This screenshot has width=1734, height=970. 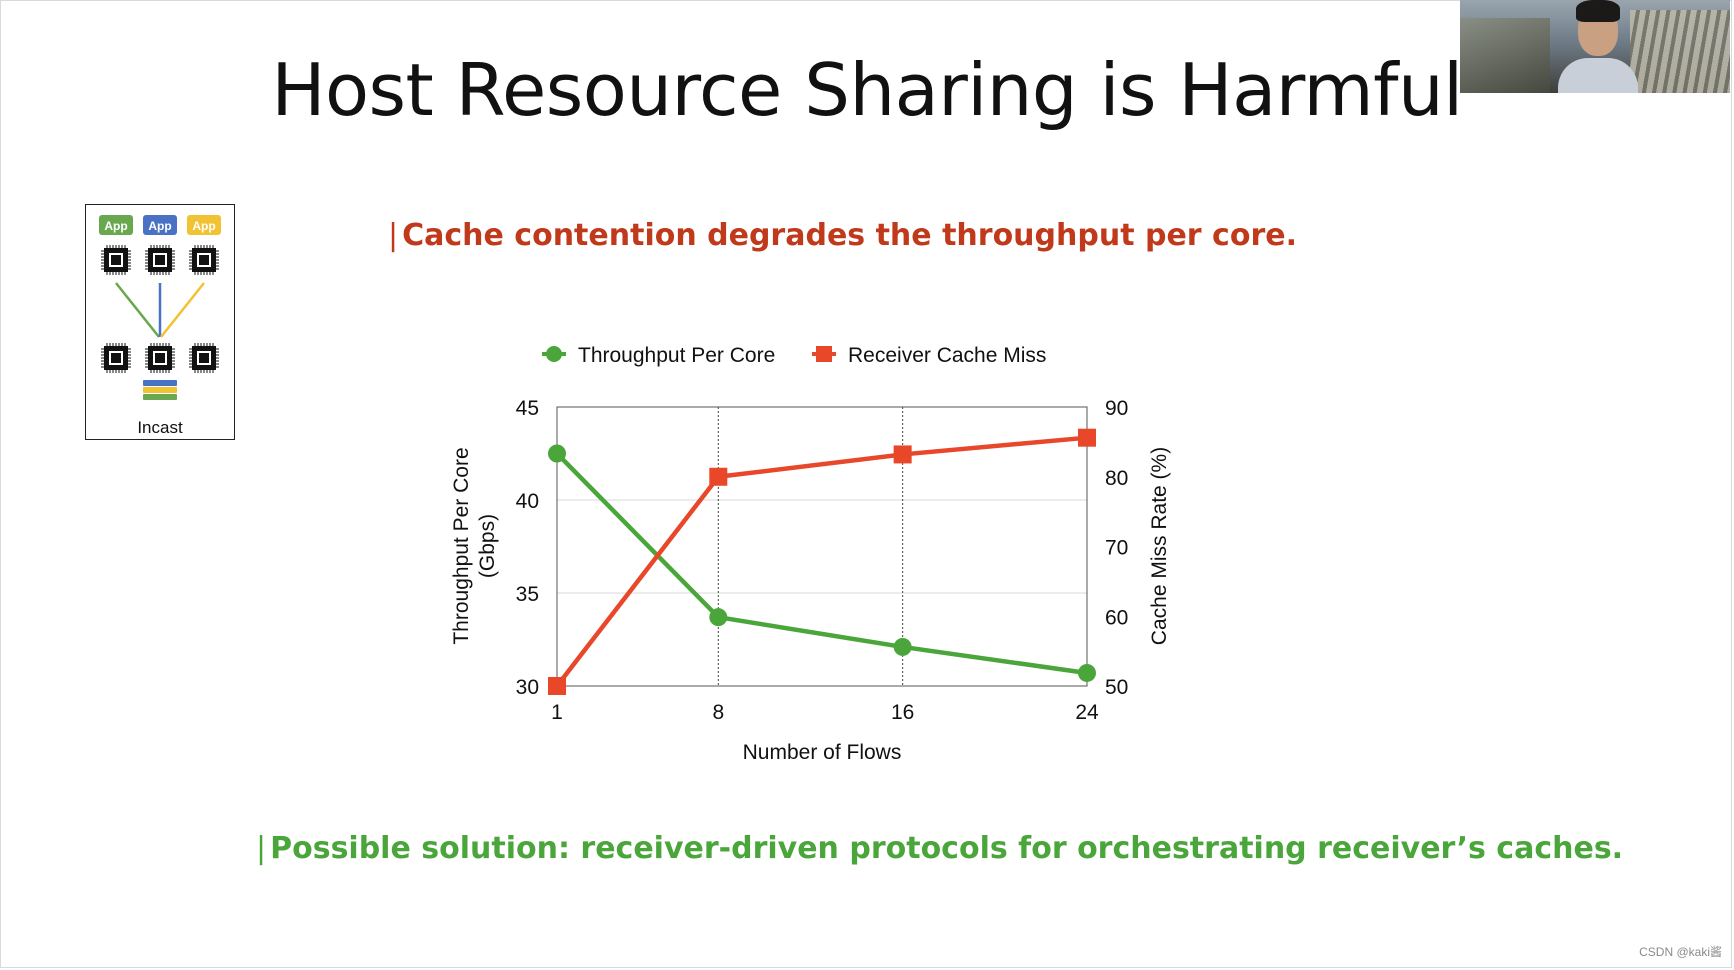 What do you see at coordinates (1116, 687) in the screenshot?
I see `right-axis-tick-label: 50` at bounding box center [1116, 687].